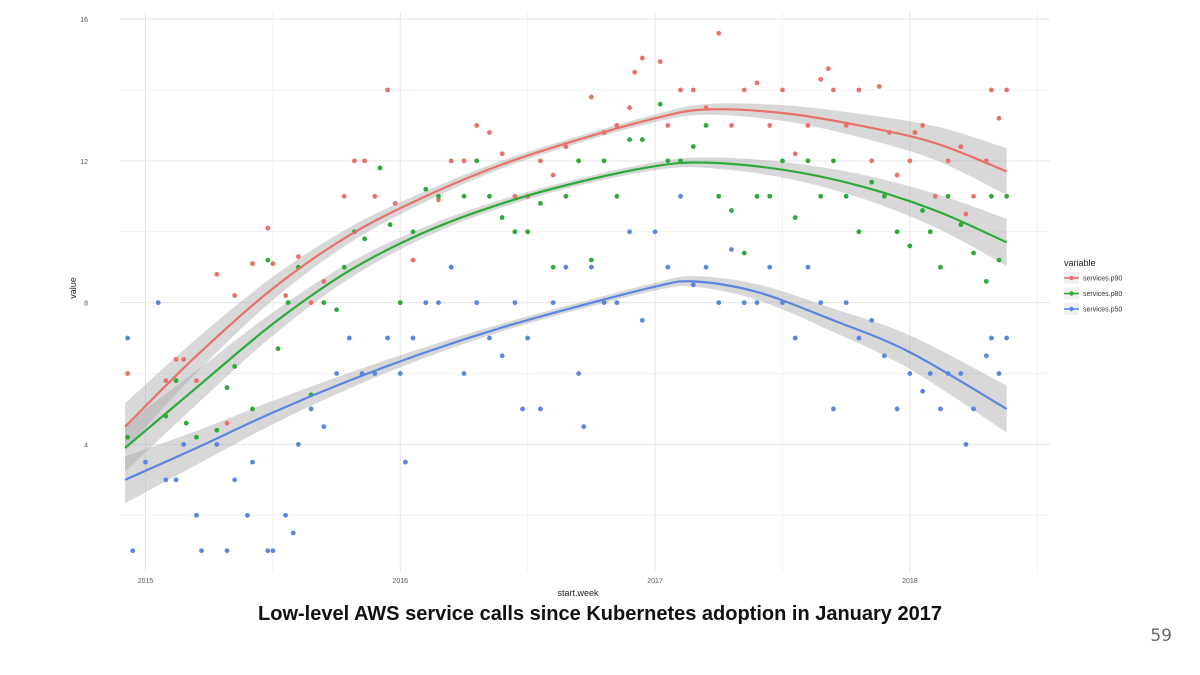 The image size is (1200, 675). I want to click on y-axis-title: value, so click(73, 288).